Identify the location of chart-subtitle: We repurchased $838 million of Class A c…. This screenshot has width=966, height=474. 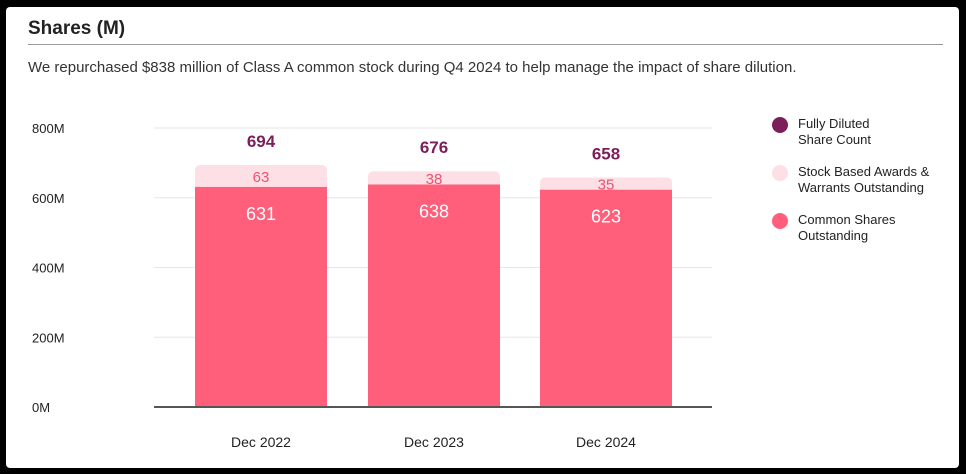
(412, 67).